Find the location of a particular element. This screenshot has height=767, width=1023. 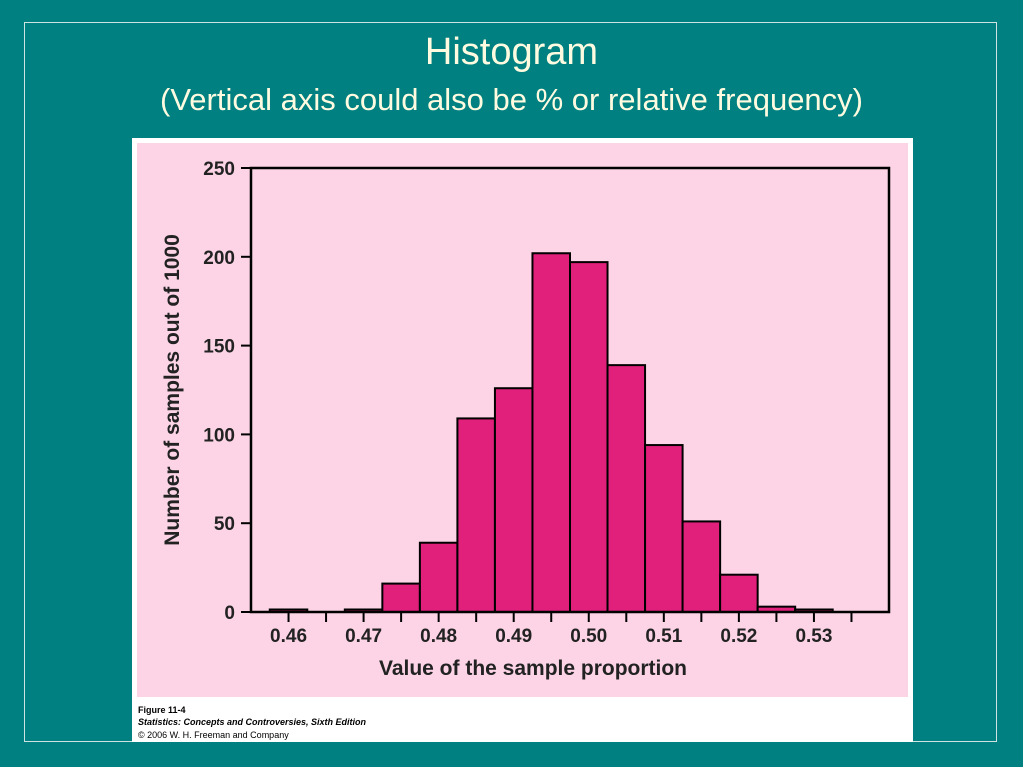

y-tick-label: 250 is located at coordinates (219, 169).